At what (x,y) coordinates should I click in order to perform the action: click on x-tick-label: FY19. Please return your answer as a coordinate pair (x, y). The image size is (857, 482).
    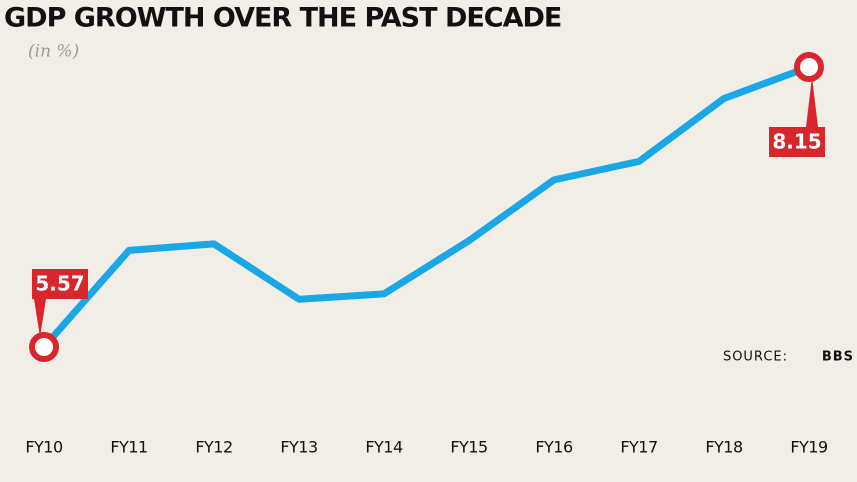
    Looking at the image, I should click on (809, 447).